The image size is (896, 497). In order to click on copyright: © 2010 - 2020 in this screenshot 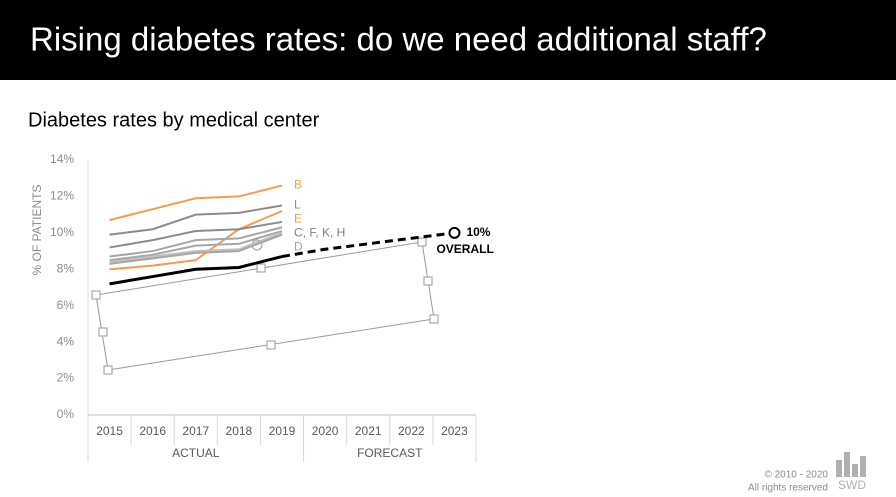, I will do `click(796, 475)`.